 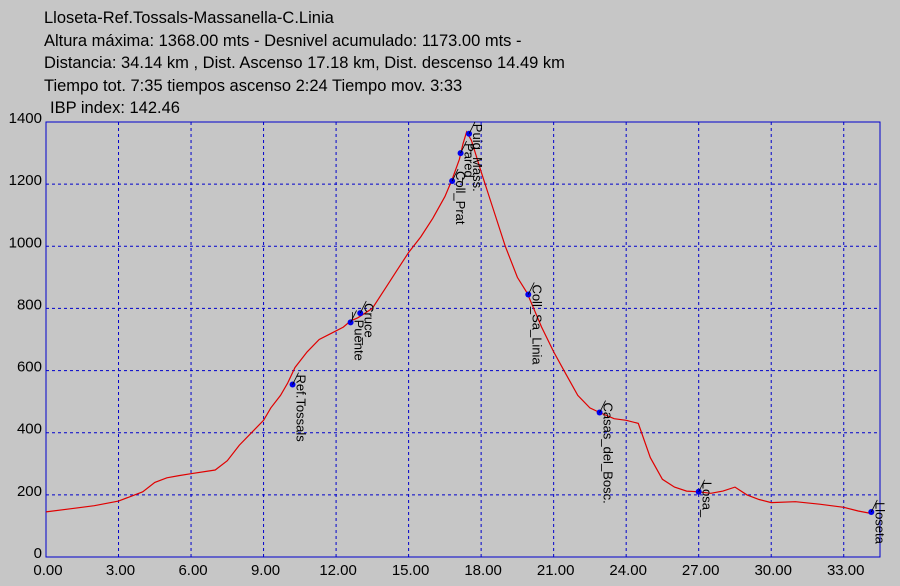 What do you see at coordinates (846, 570) in the screenshot?
I see `x-tick-label: 33.00` at bounding box center [846, 570].